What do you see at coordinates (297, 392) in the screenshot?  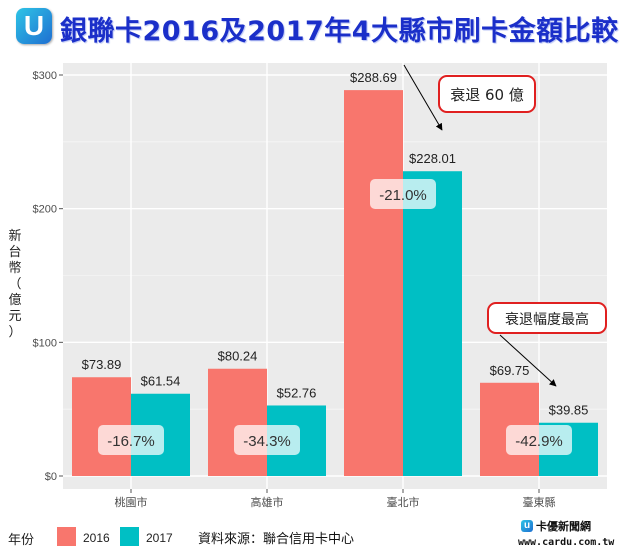 I see `value-label-2017: $52.76` at bounding box center [297, 392].